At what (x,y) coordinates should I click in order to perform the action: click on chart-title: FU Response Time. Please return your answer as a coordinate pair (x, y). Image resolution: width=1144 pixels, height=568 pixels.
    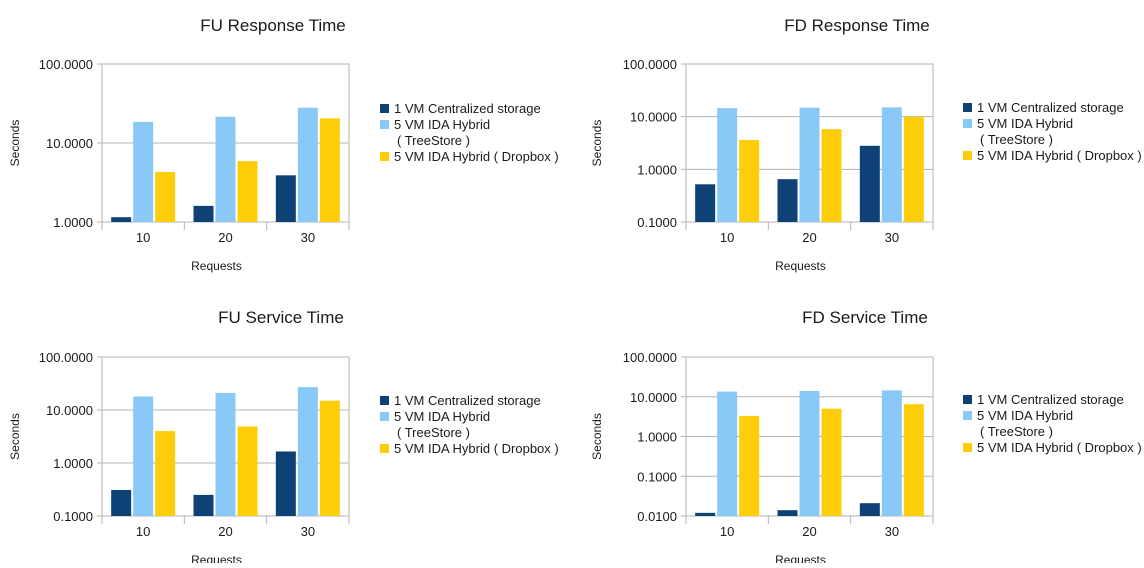
    Looking at the image, I should click on (273, 25).